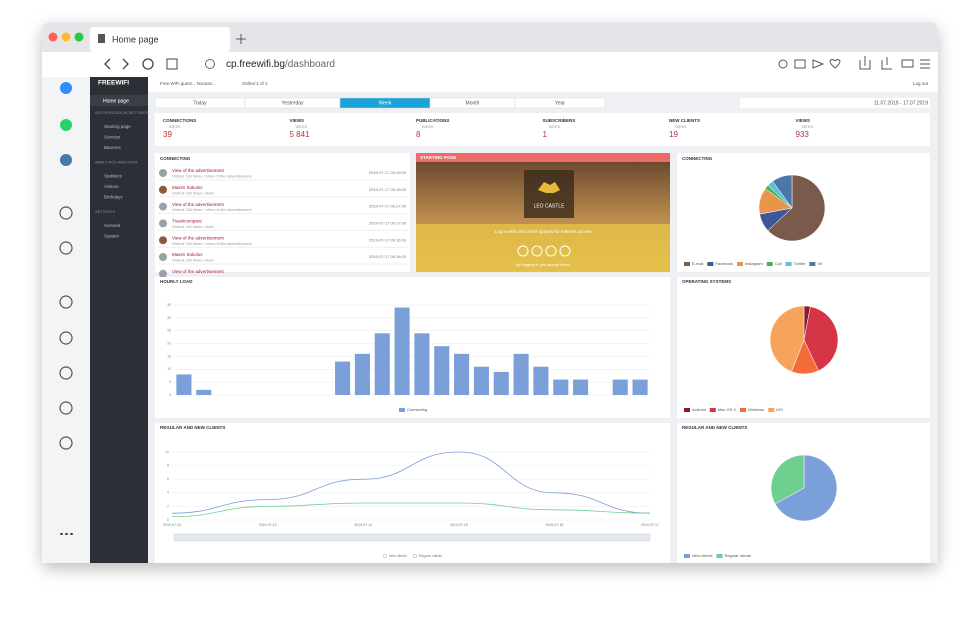 The height and width of the screenshot is (623, 980). I want to click on period-label: Month, so click(473, 103).